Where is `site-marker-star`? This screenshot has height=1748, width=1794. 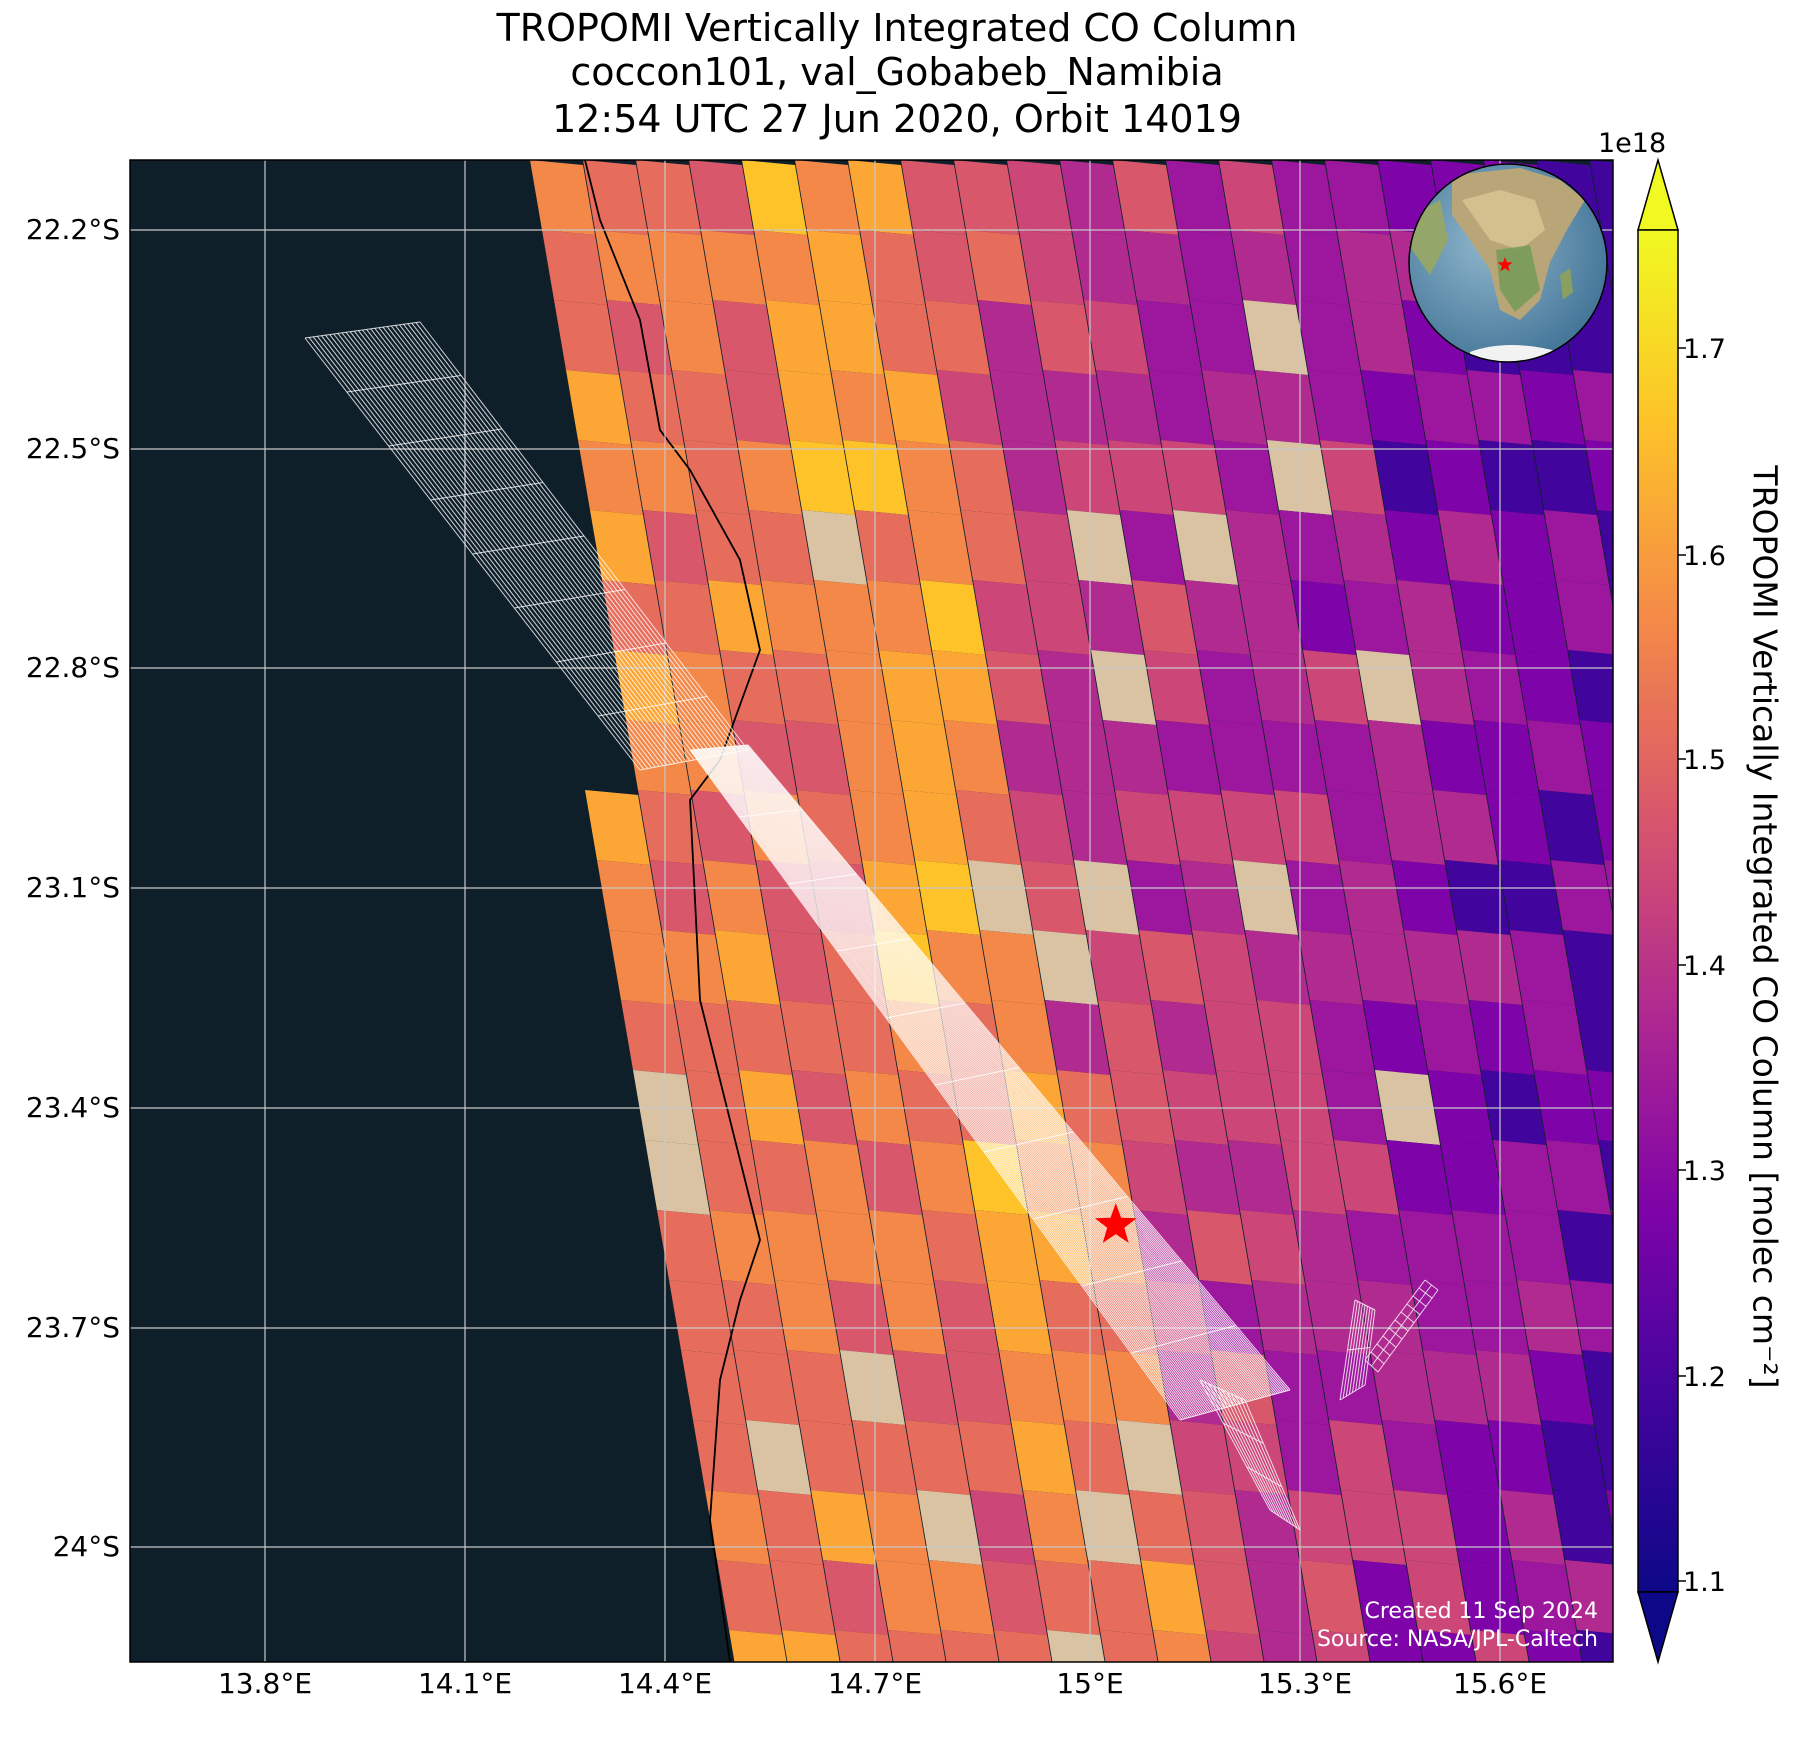 site-marker-star is located at coordinates (1115, 1223).